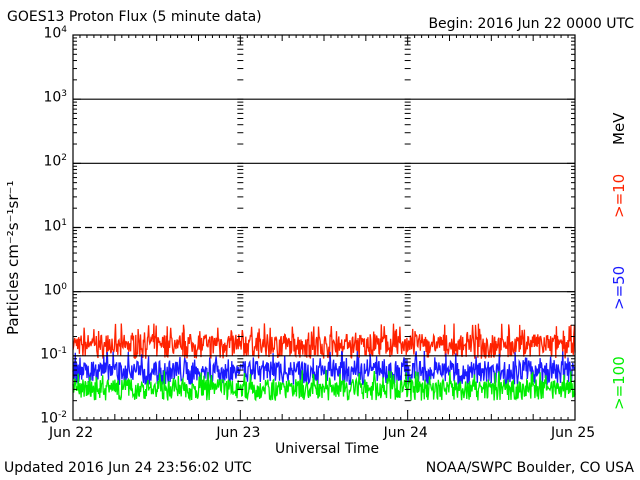 The width and height of the screenshot is (640, 480). I want to click on y-tick-label: 10¹, so click(55, 226).